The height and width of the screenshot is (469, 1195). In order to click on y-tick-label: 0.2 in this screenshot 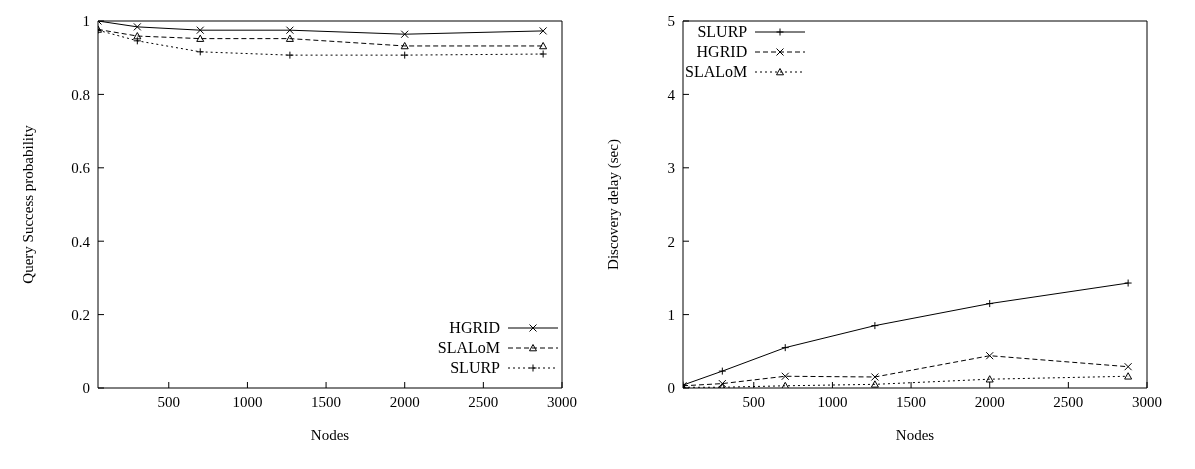, I will do `click(80, 314)`.